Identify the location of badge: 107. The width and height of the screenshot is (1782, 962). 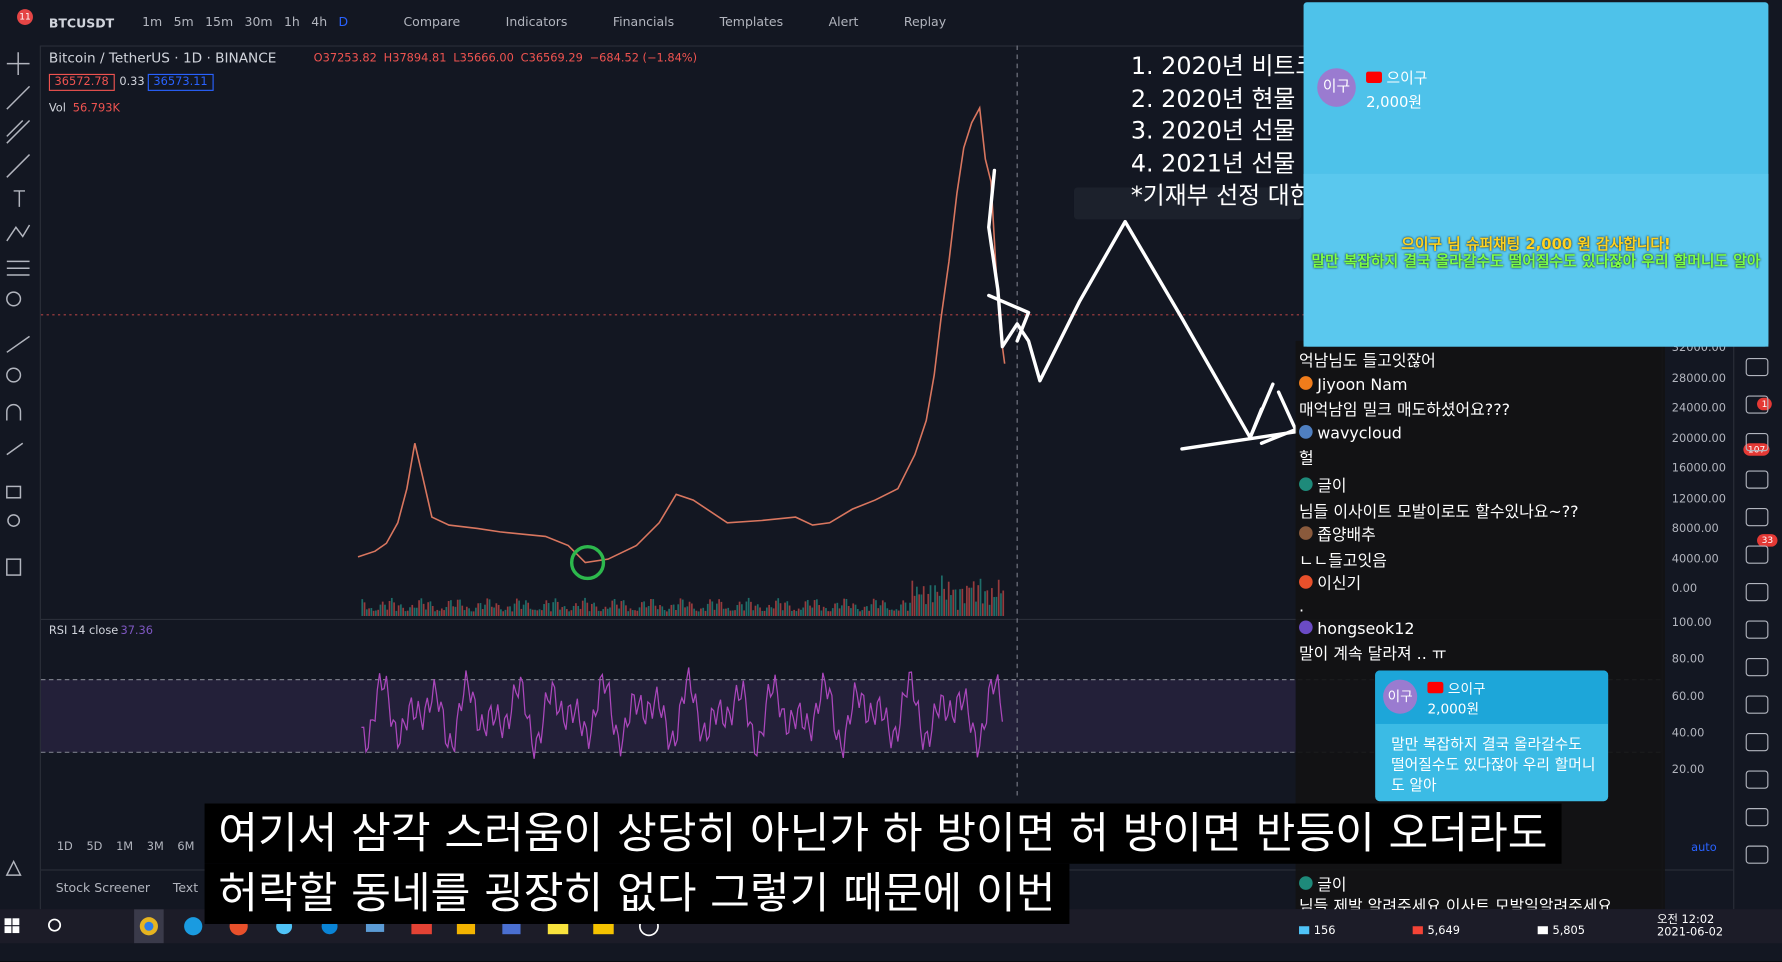
(1756, 449).